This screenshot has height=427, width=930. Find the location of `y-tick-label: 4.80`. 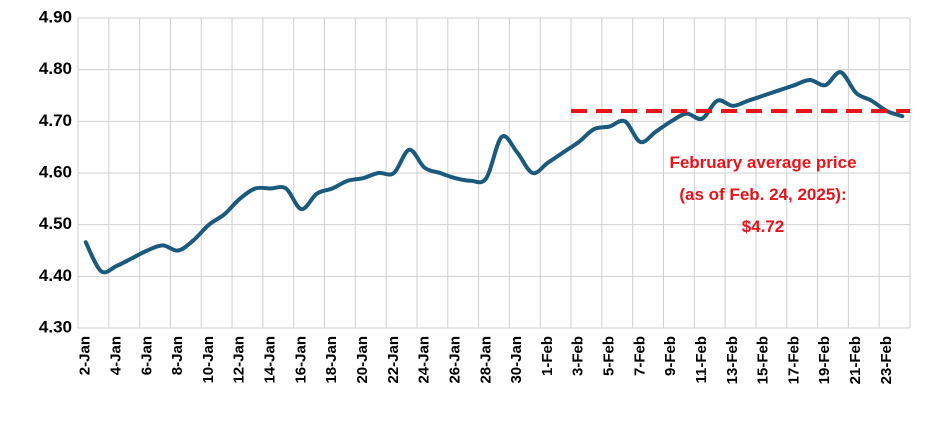

y-tick-label: 4.80 is located at coordinates (55, 68).